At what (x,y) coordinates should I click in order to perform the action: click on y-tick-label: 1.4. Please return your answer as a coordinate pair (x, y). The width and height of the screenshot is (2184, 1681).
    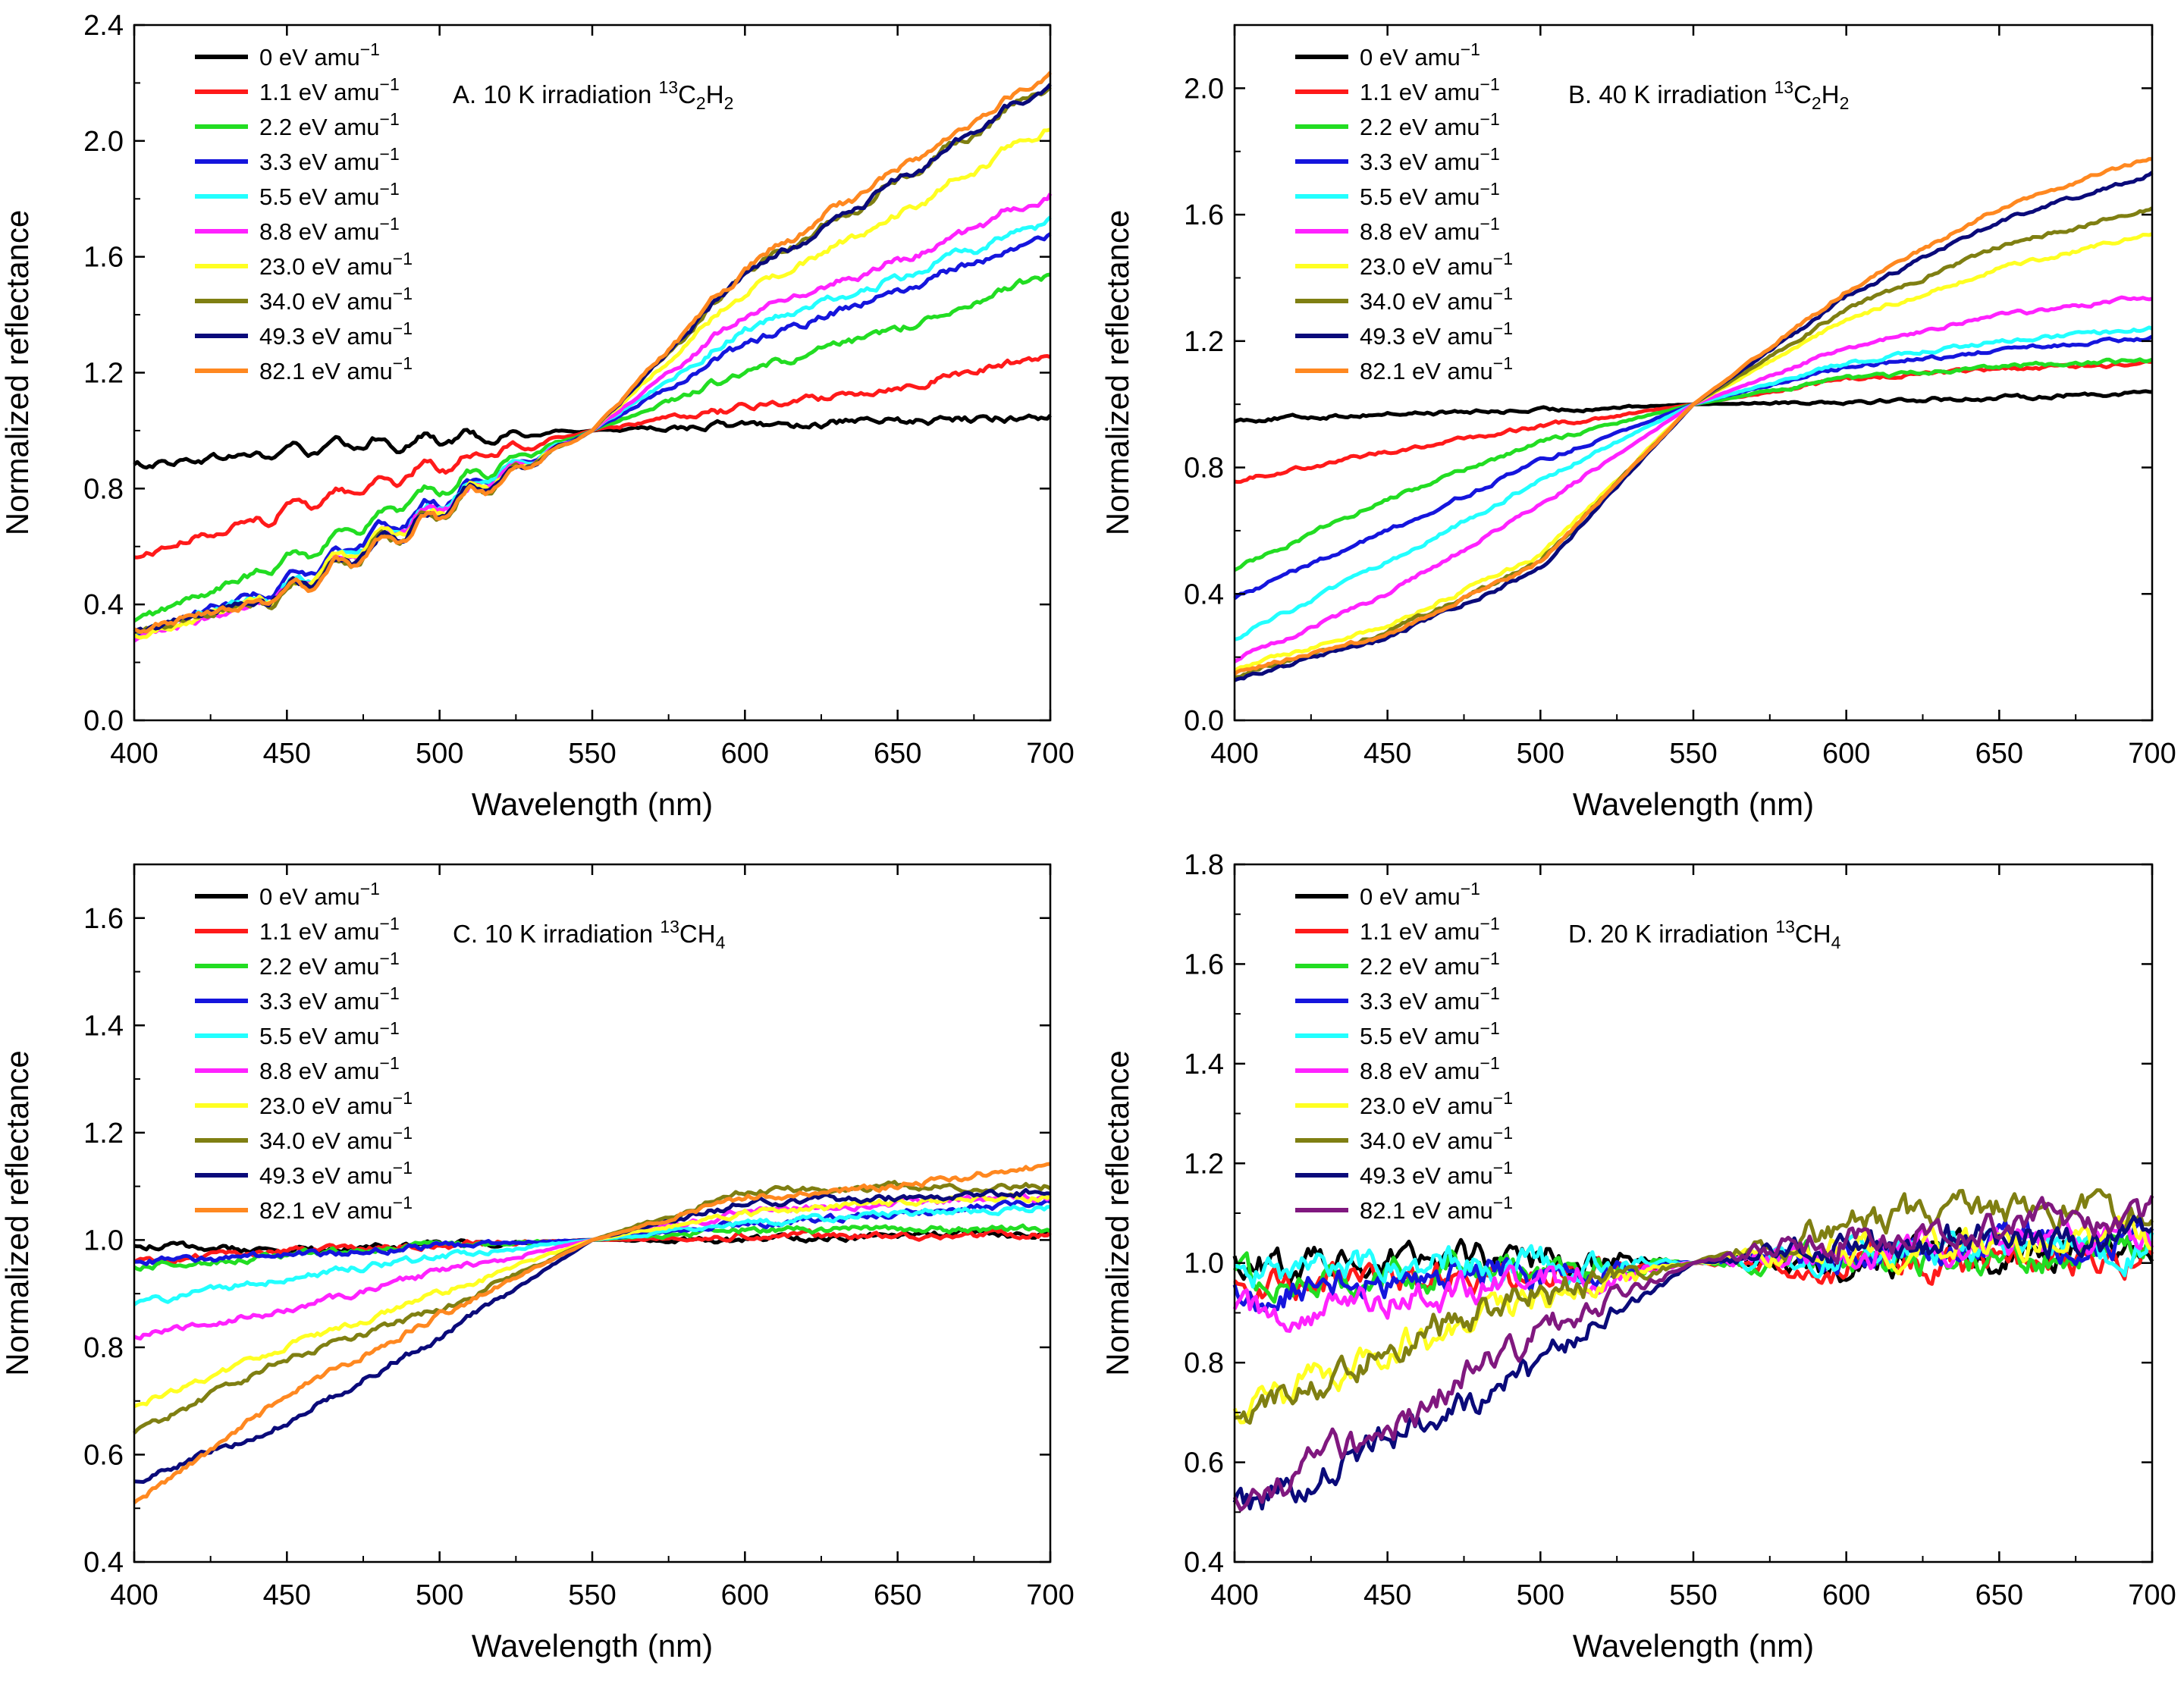
    Looking at the image, I should click on (1204, 1064).